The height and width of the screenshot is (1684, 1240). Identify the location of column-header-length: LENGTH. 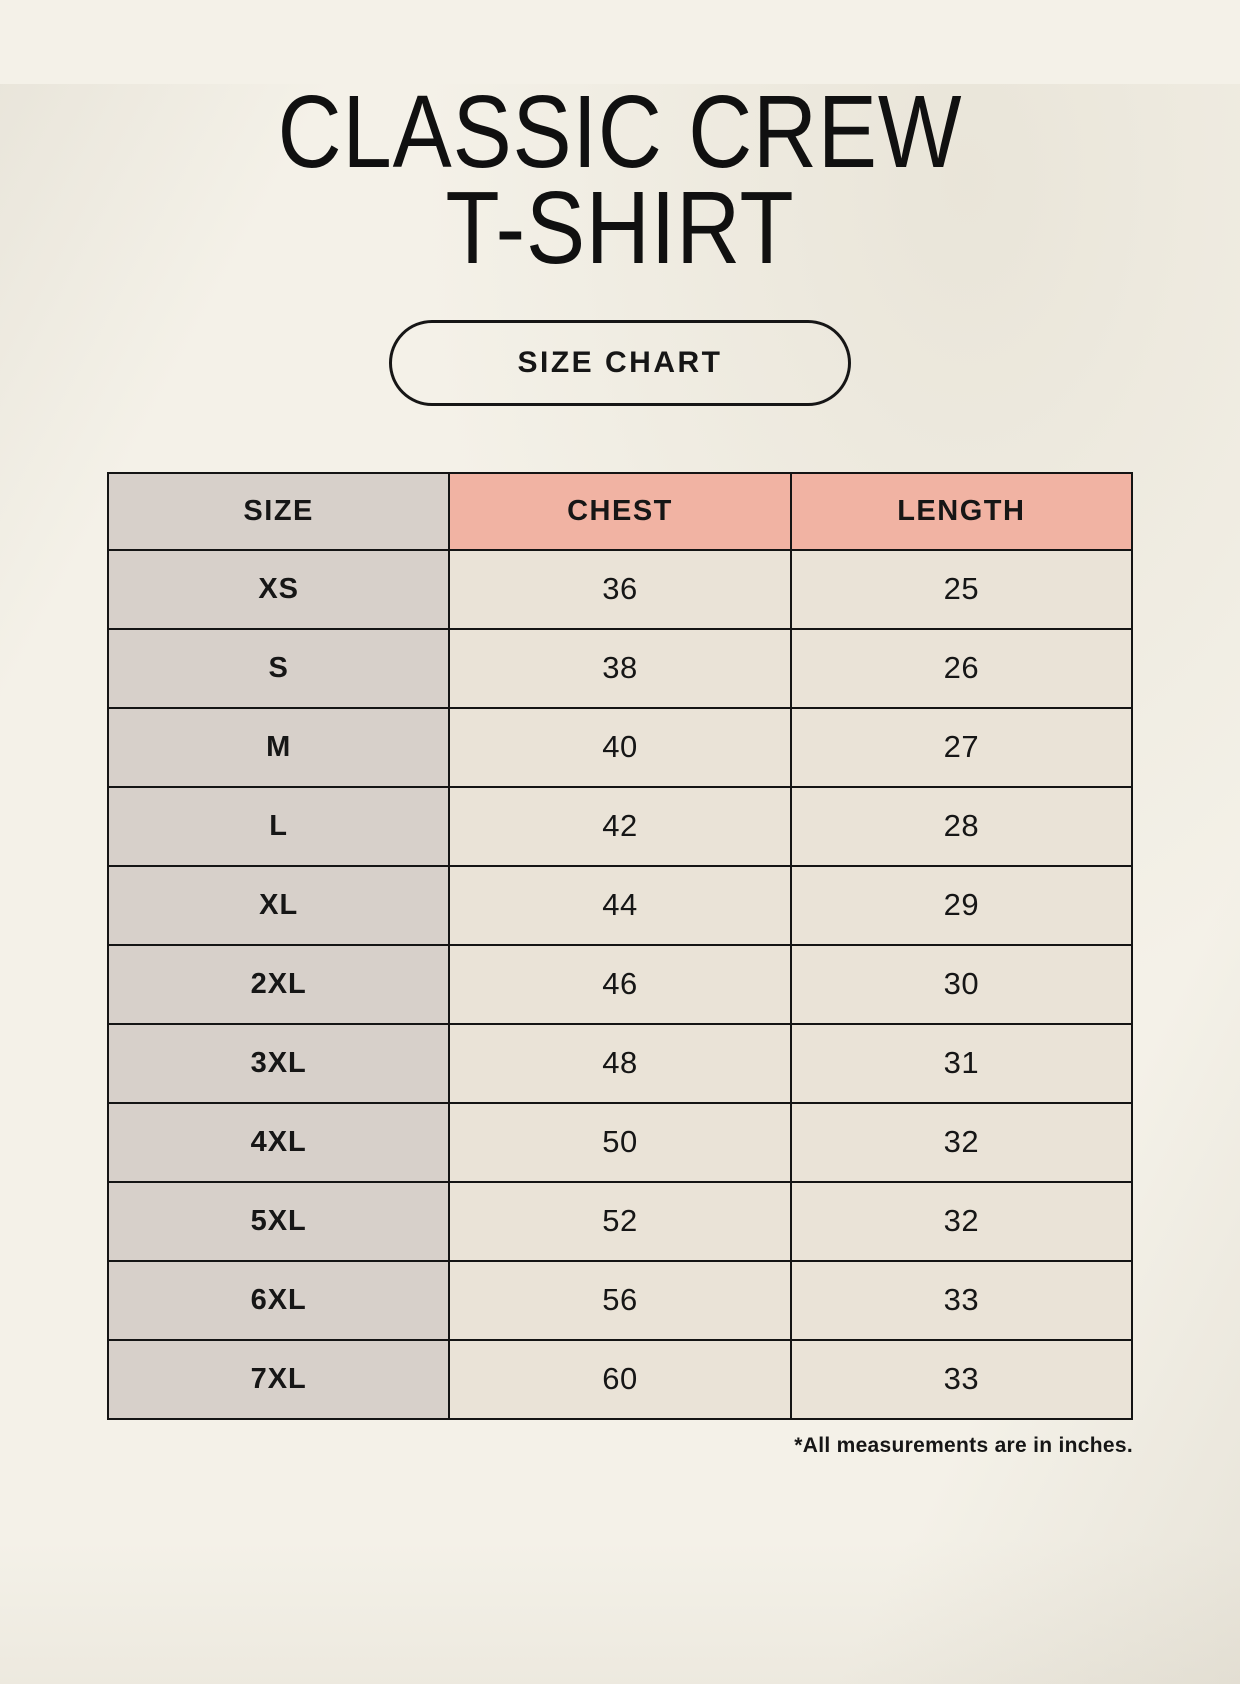
(961, 511).